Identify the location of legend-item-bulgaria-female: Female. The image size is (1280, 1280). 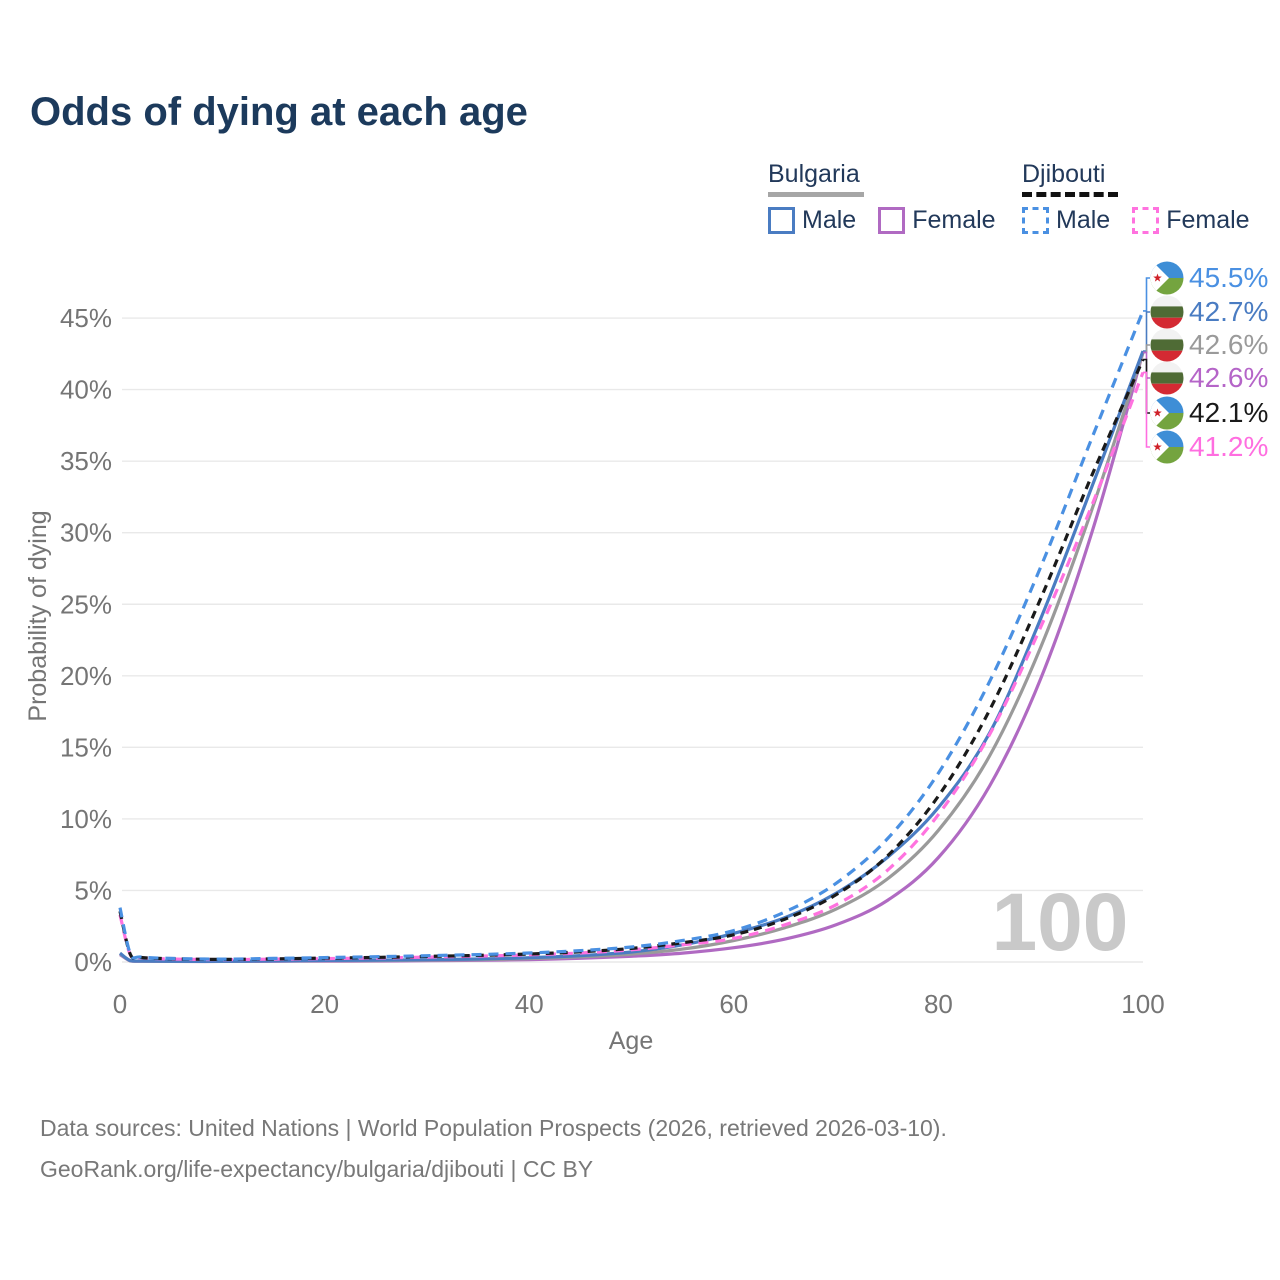
(937, 220).